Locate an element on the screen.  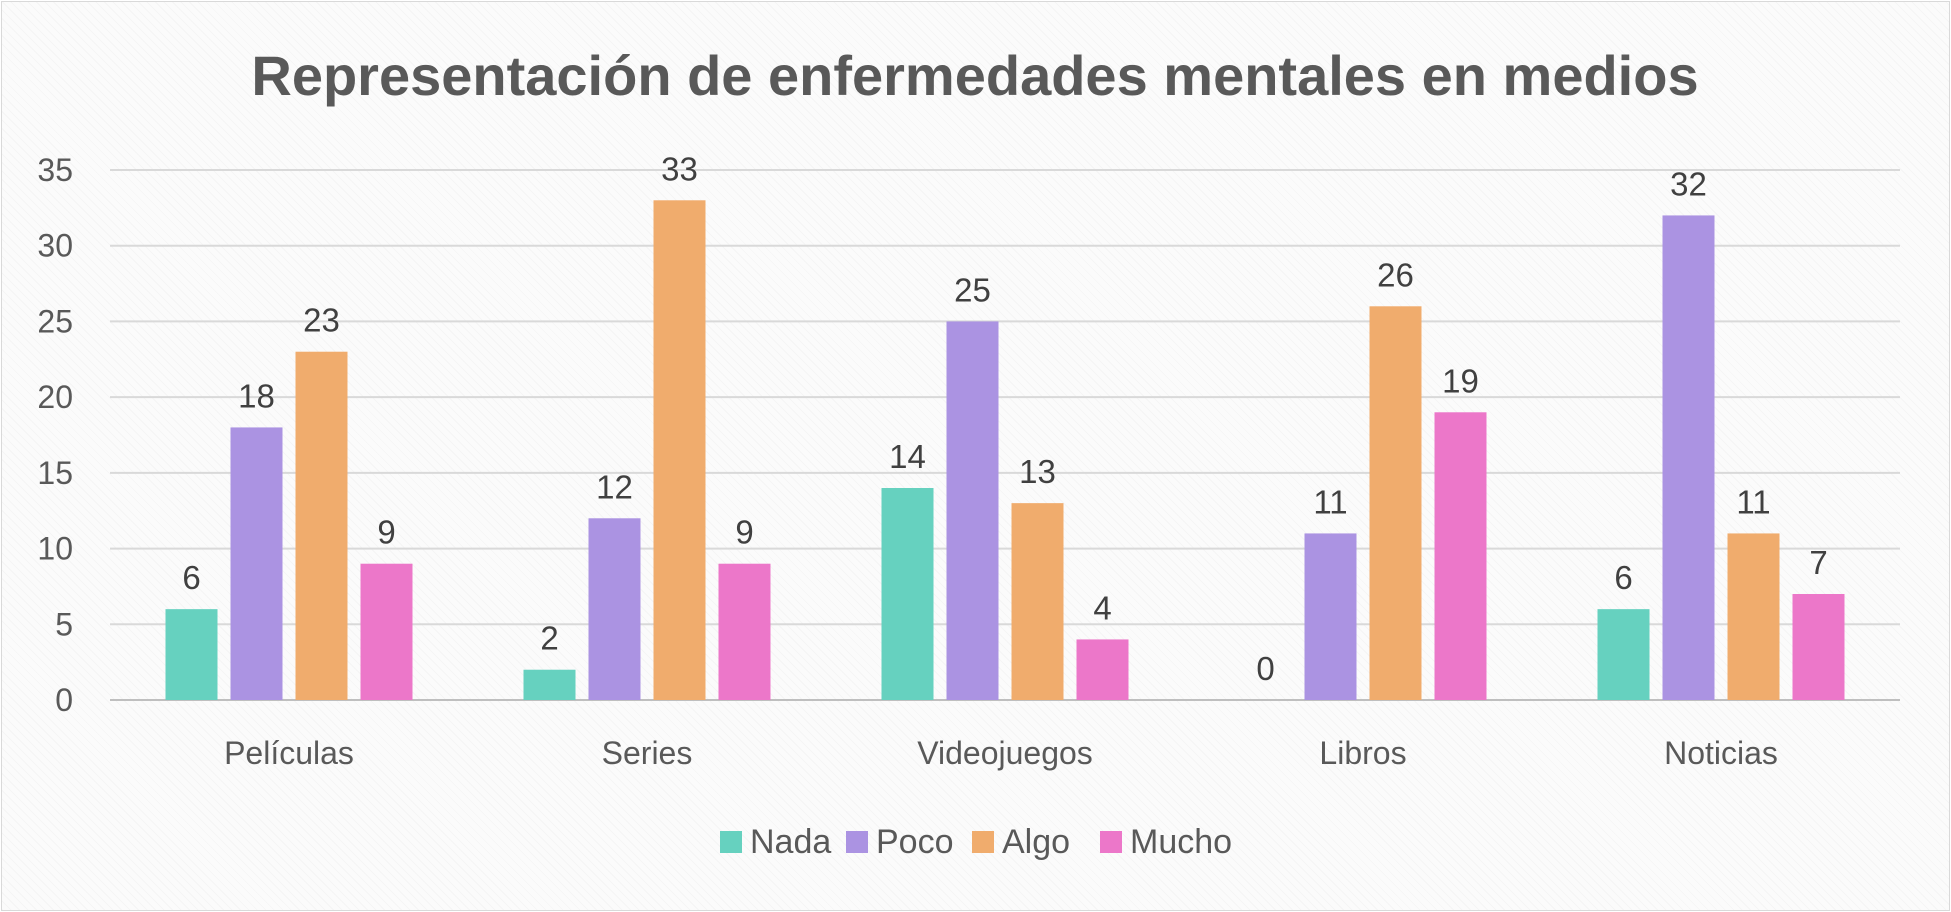
x-category-label: Series is located at coordinates (647, 753).